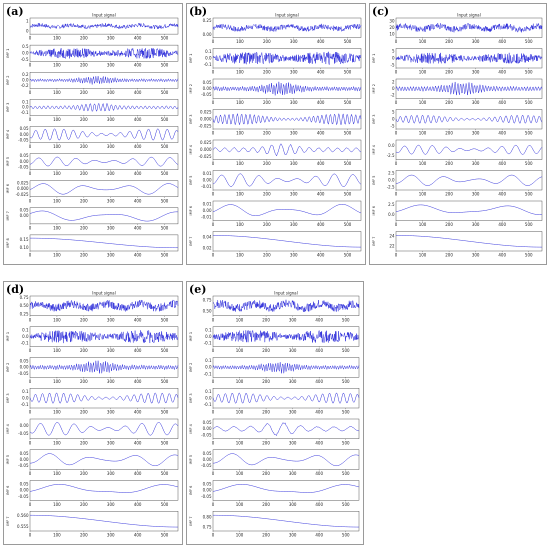 The height and width of the screenshot is (548, 550). I want to click on y-tick-label: 24, so click(392, 236).